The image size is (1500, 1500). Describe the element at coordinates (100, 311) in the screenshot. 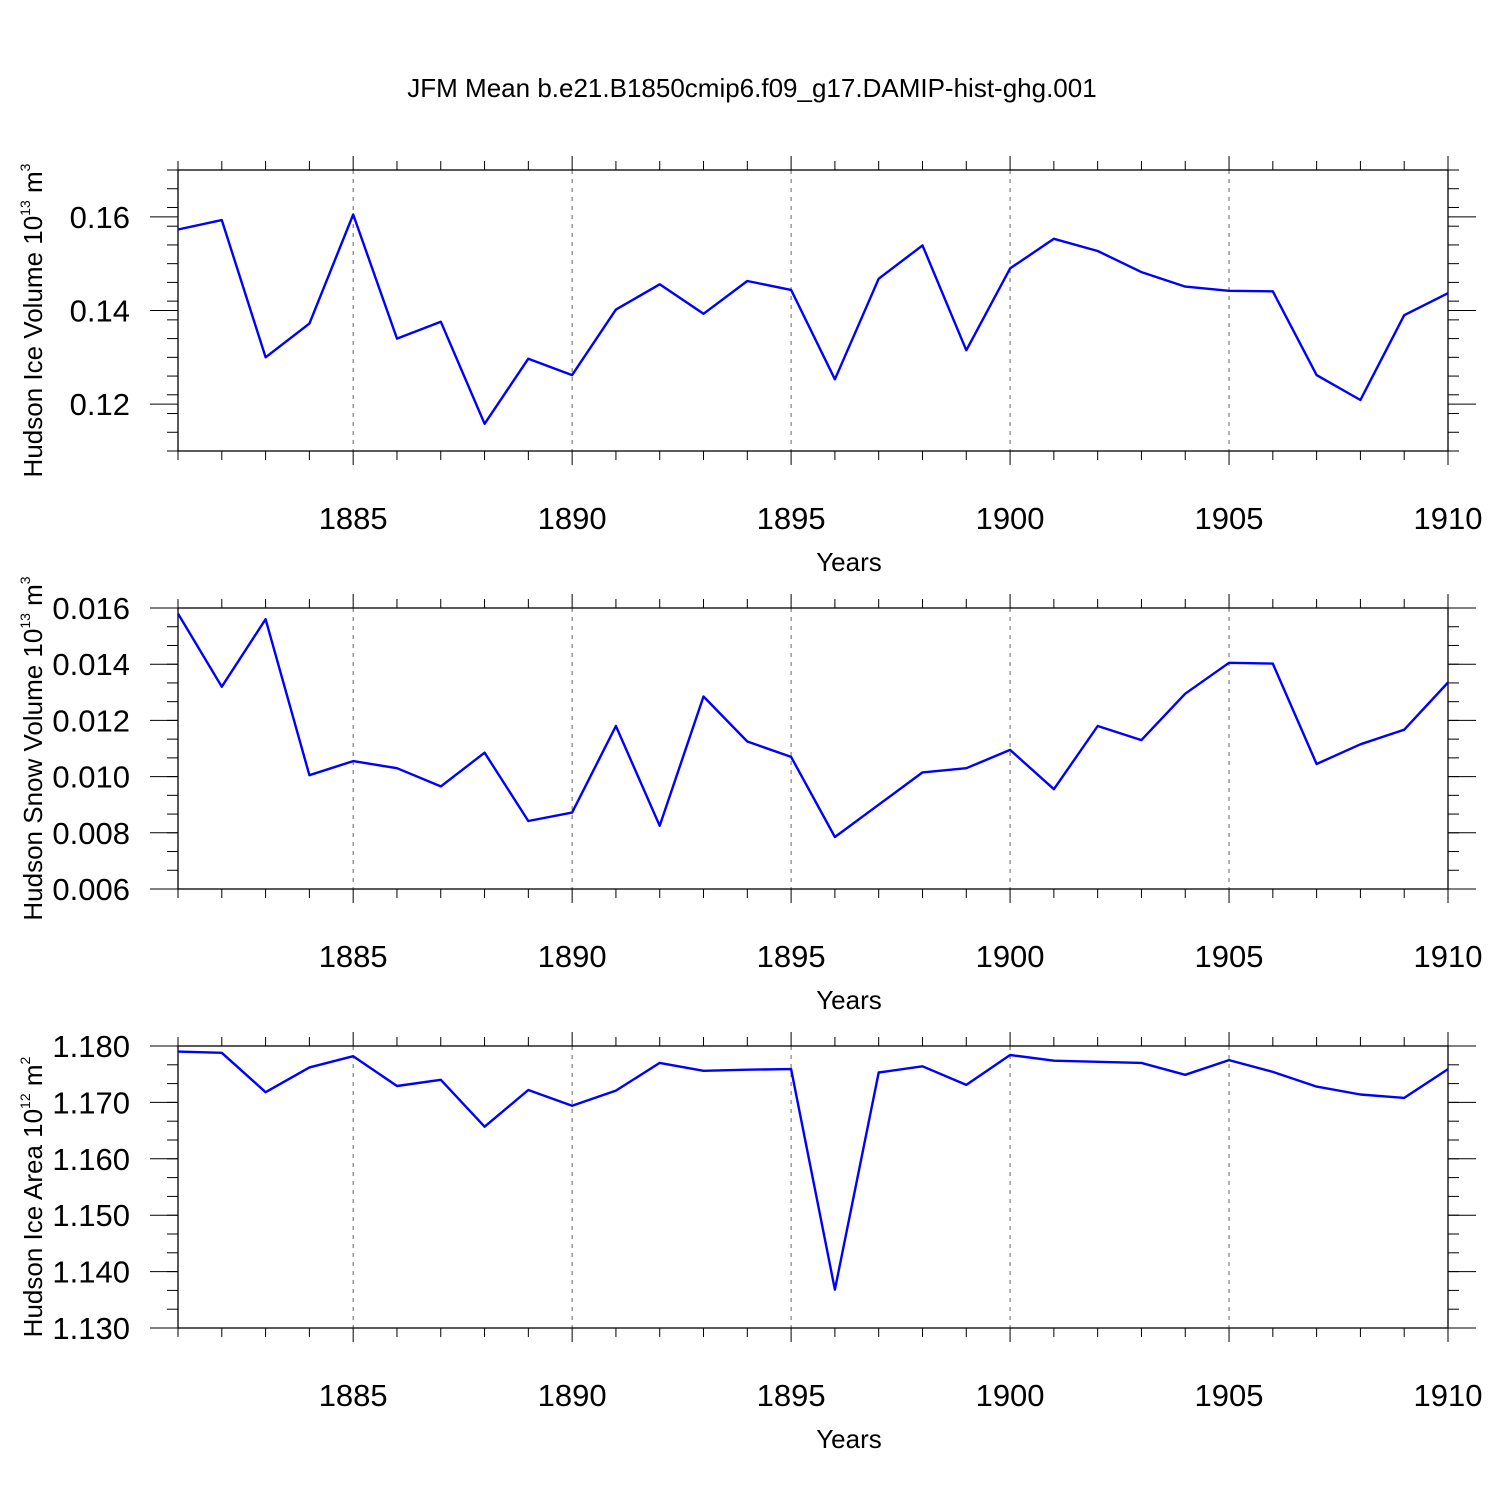

I see `y-tick-label: 0.14` at that location.